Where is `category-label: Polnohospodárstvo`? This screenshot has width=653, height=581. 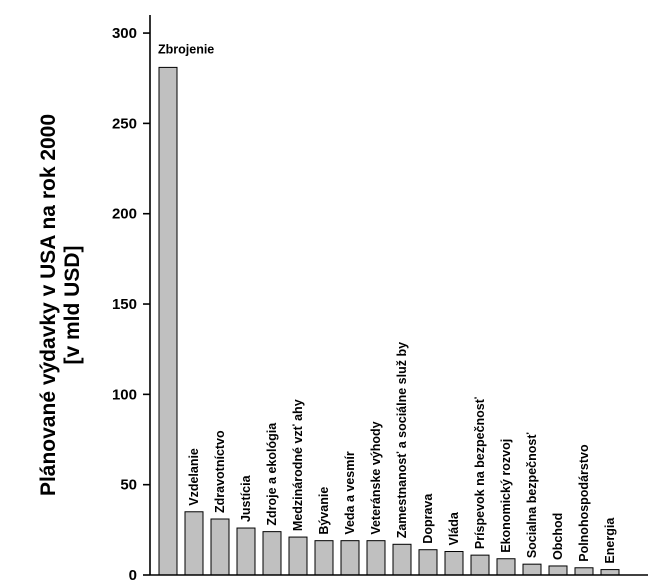 category-label: Polnohospodárstvo is located at coordinates (584, 503).